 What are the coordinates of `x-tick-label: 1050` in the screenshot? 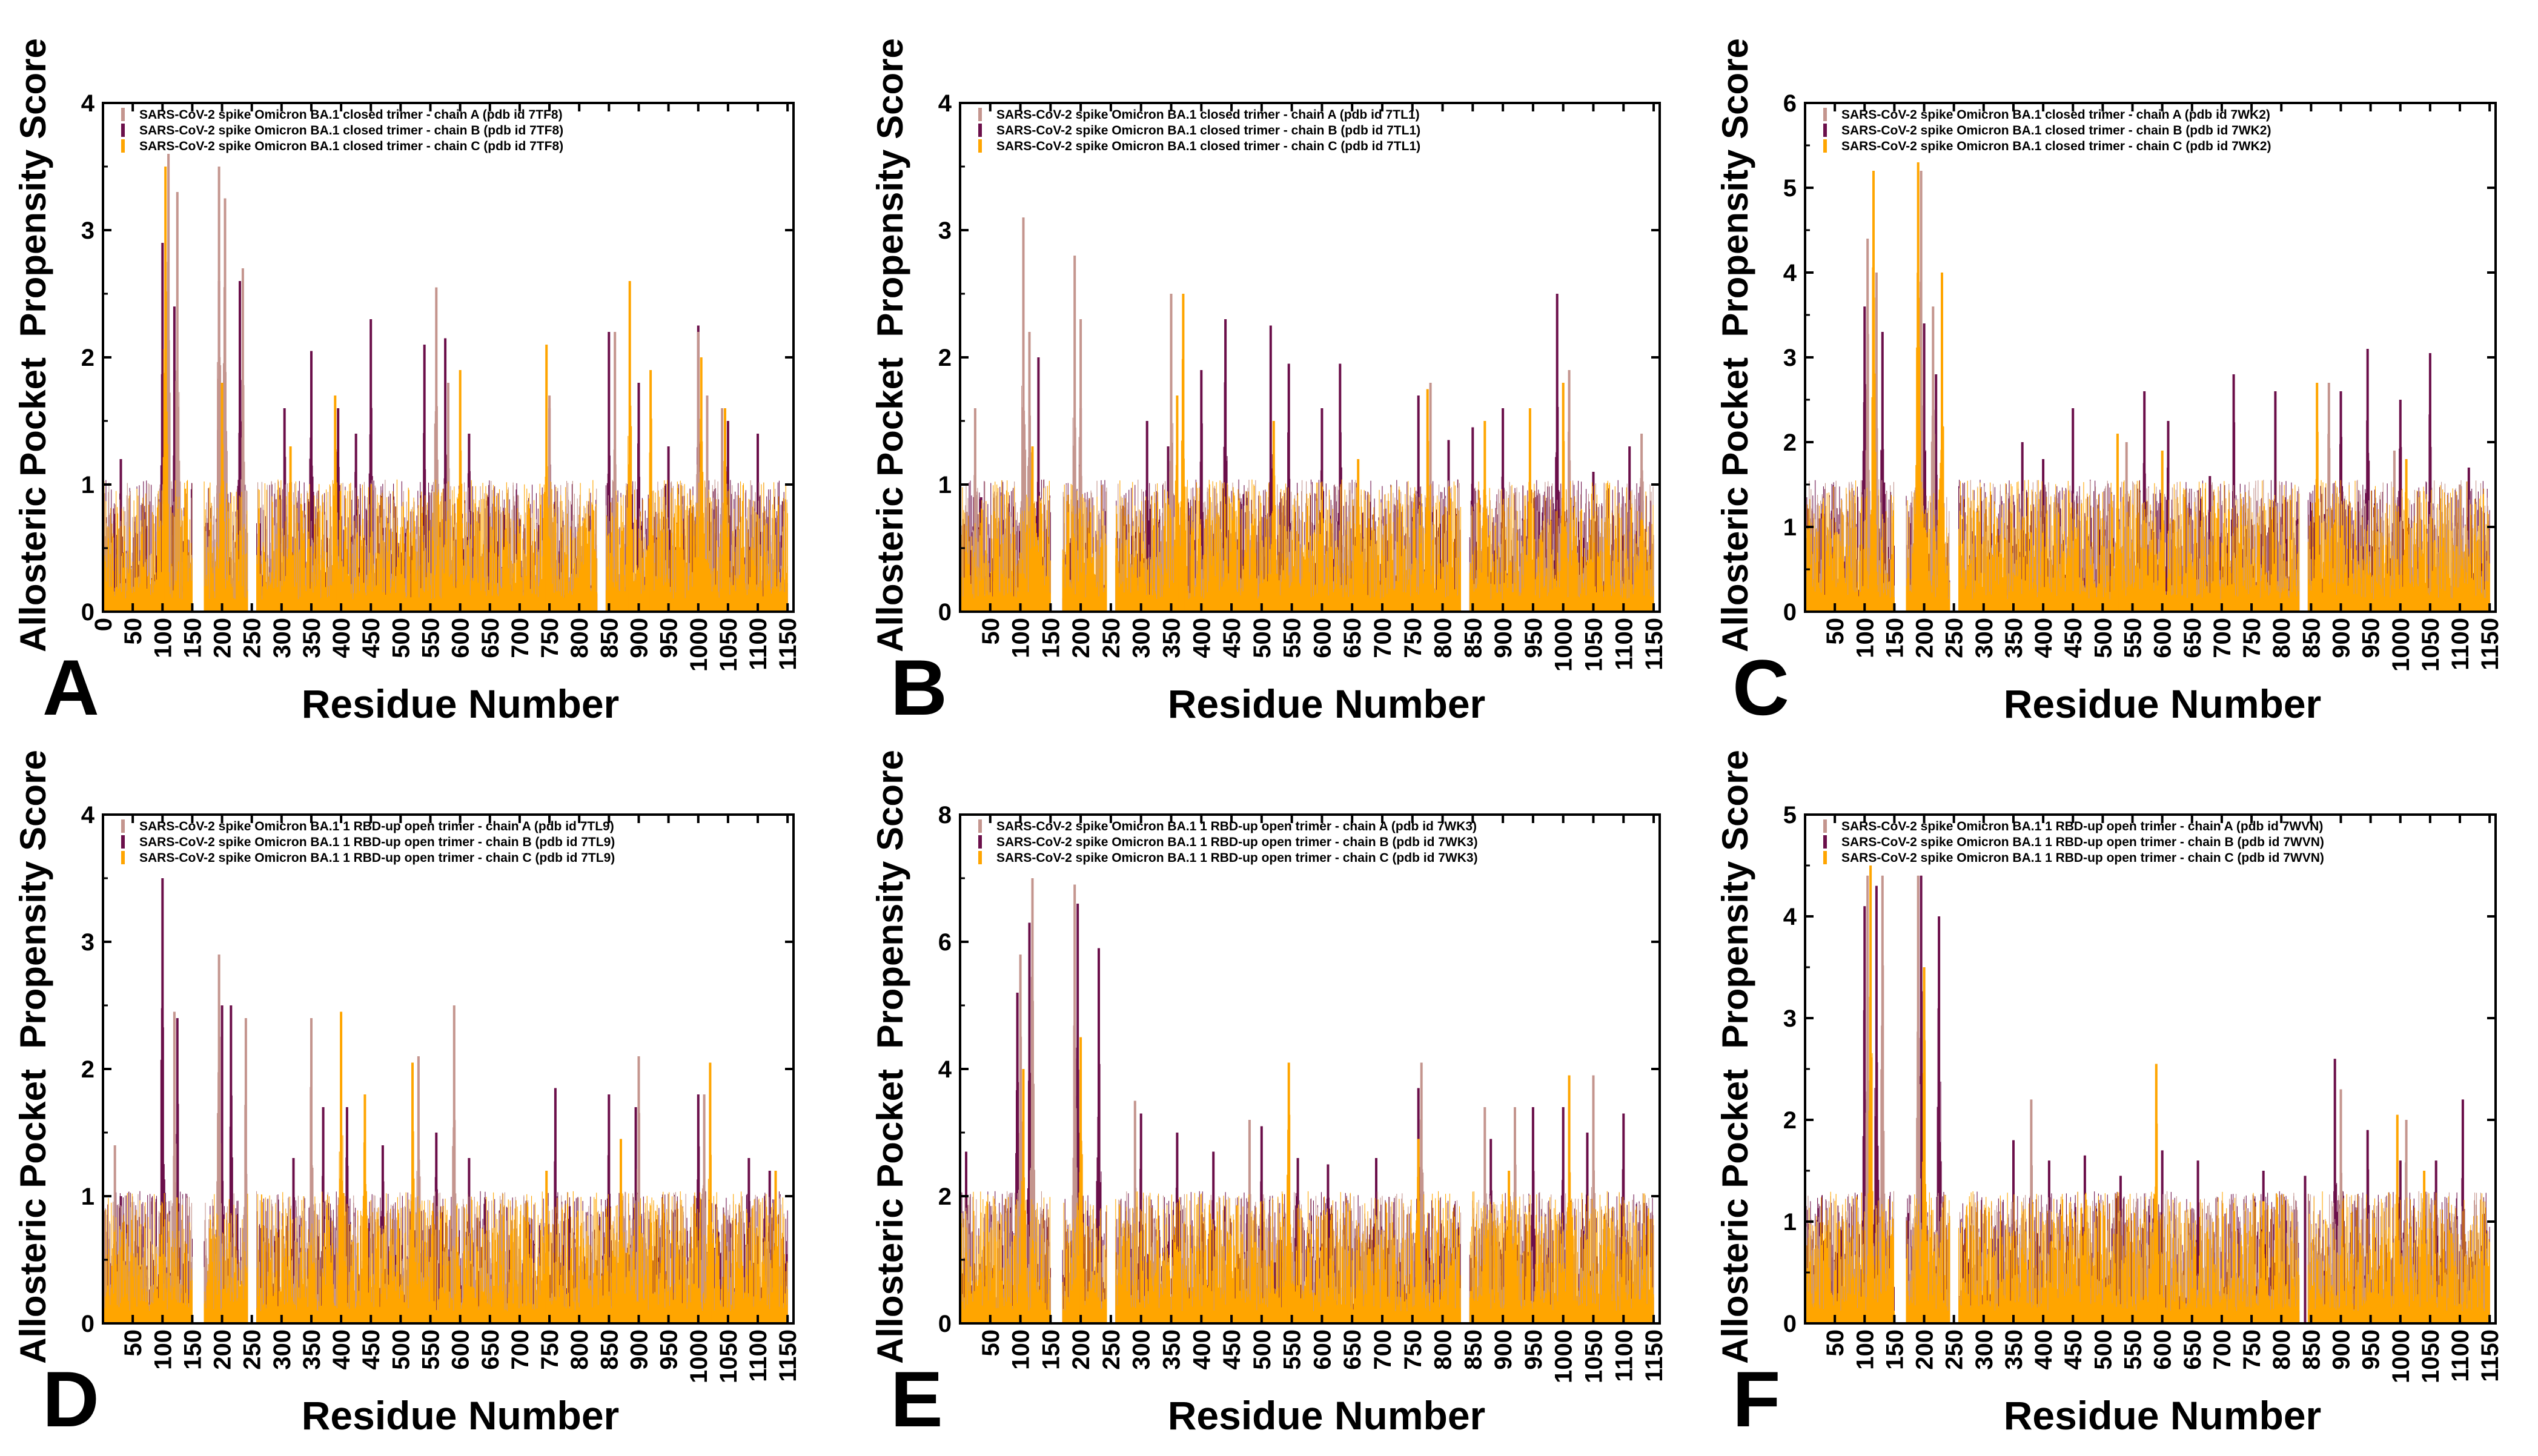 It's located at (2431, 645).